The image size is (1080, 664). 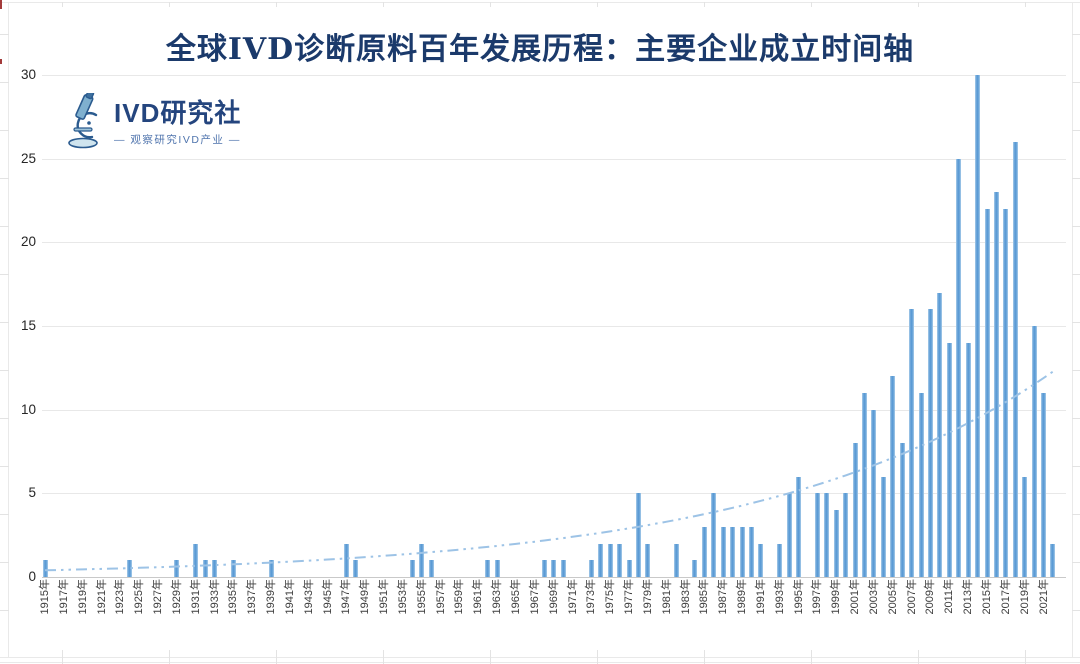 I want to click on sheet-right-line, so click(x=1072, y=329).